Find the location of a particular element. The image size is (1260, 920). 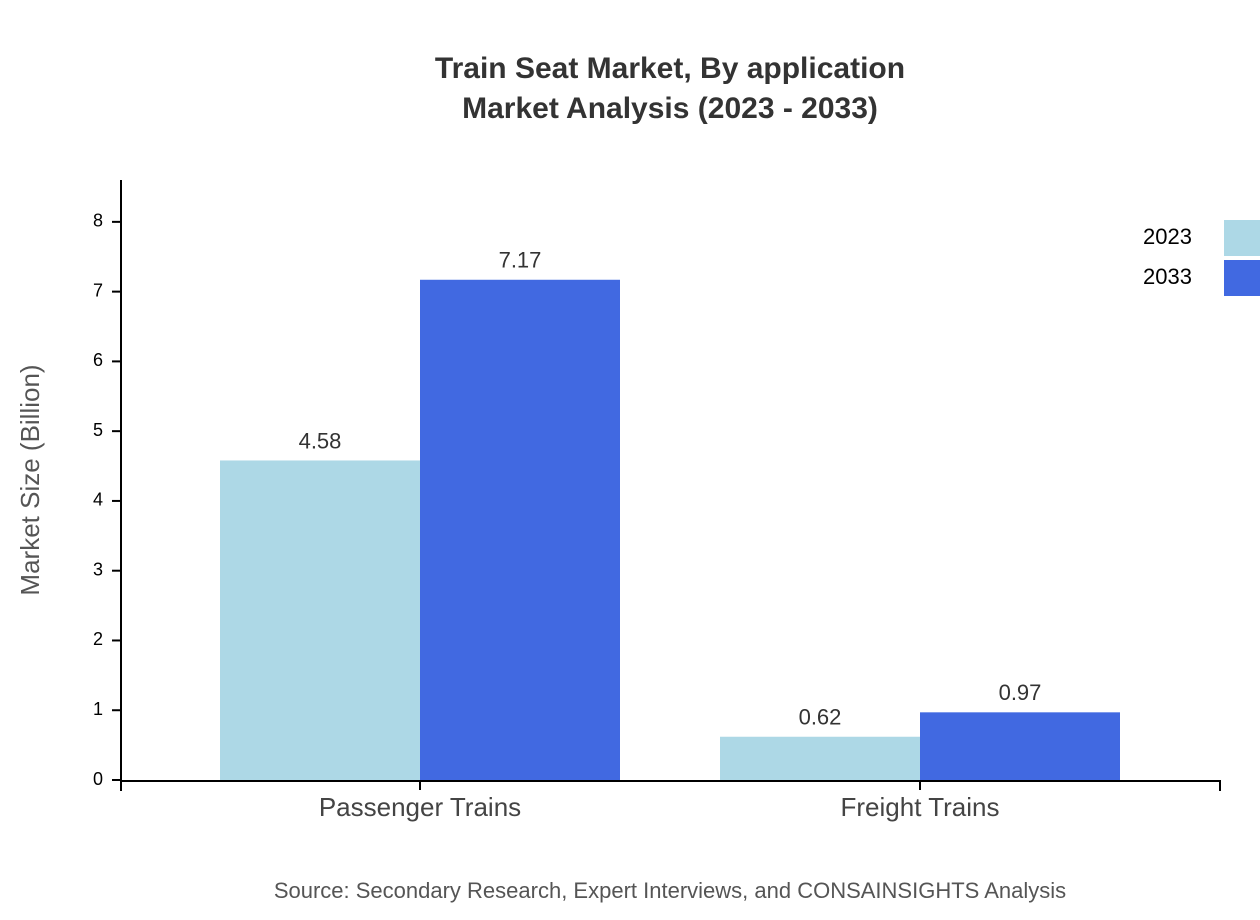

y-tick-label: 3 is located at coordinates (98, 569).